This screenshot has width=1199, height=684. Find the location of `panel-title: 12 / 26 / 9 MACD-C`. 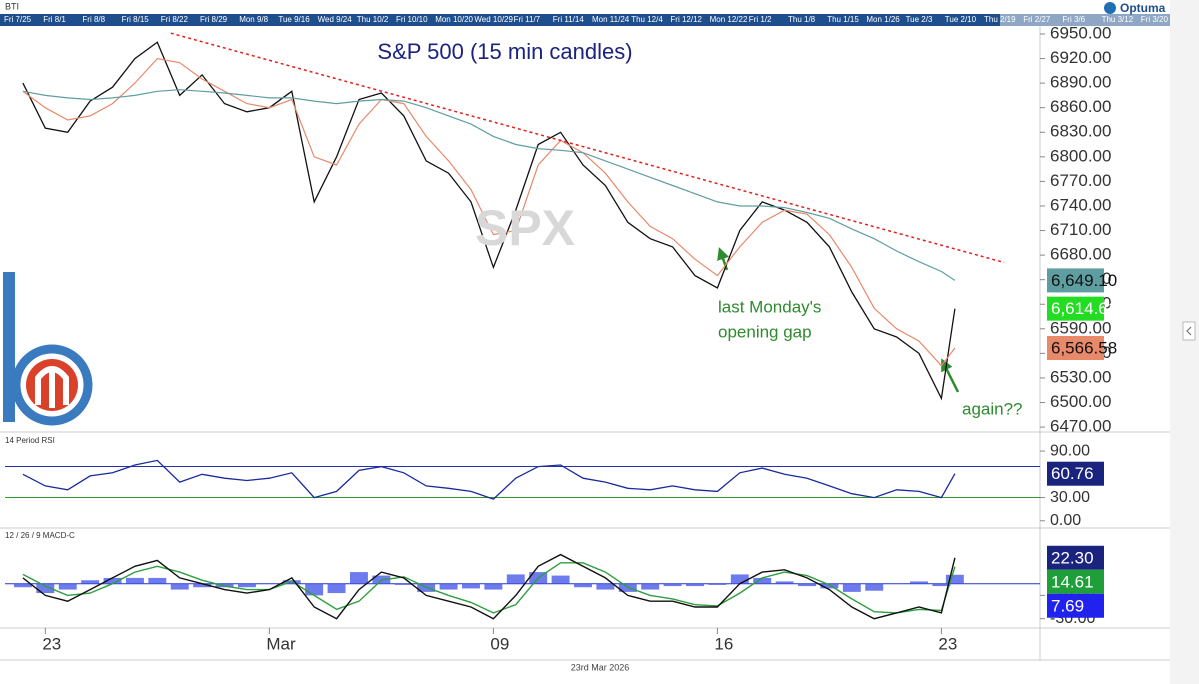

panel-title: 12 / 26 / 9 MACD-C is located at coordinates (40, 535).